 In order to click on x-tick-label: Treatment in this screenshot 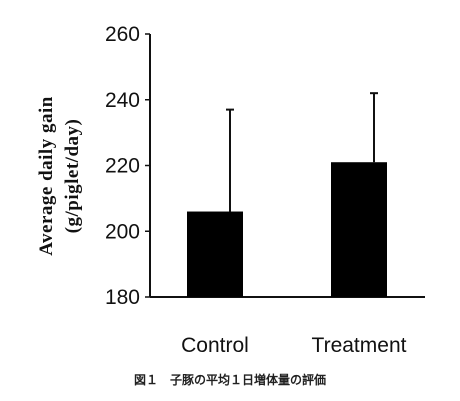, I will do `click(359, 345)`.